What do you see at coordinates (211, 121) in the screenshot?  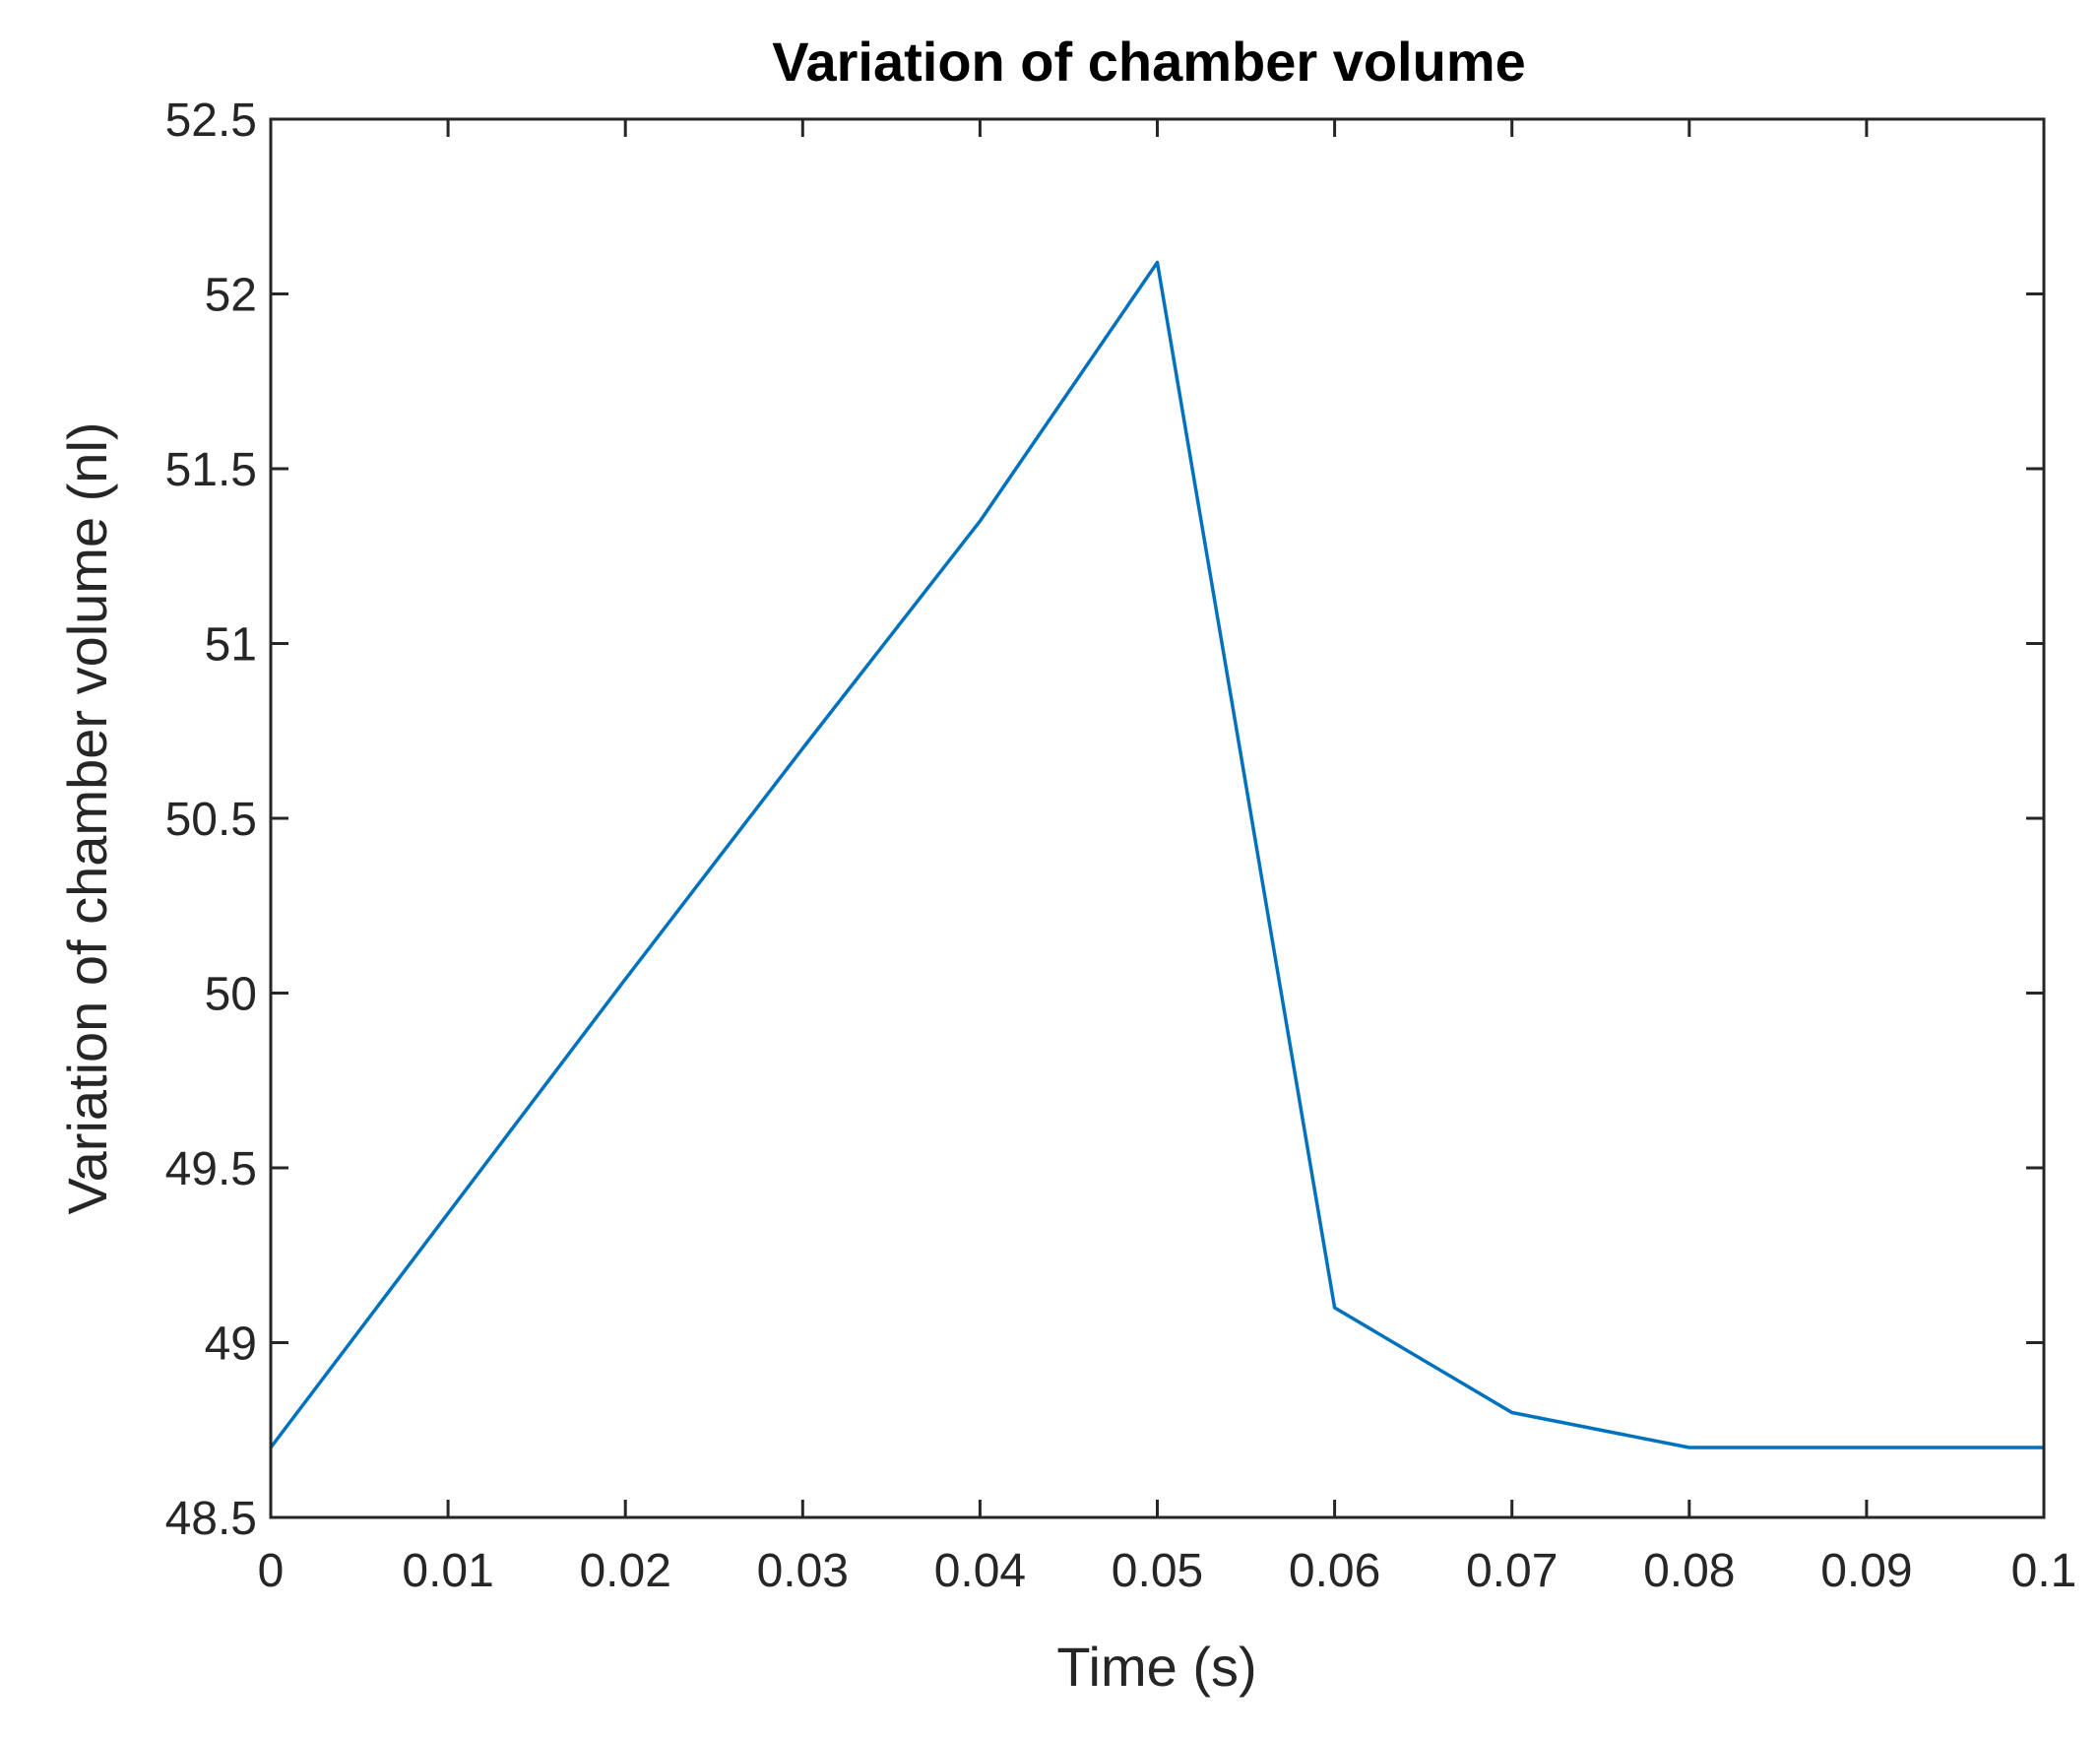 I see `y-tick-label: 52.5` at bounding box center [211, 121].